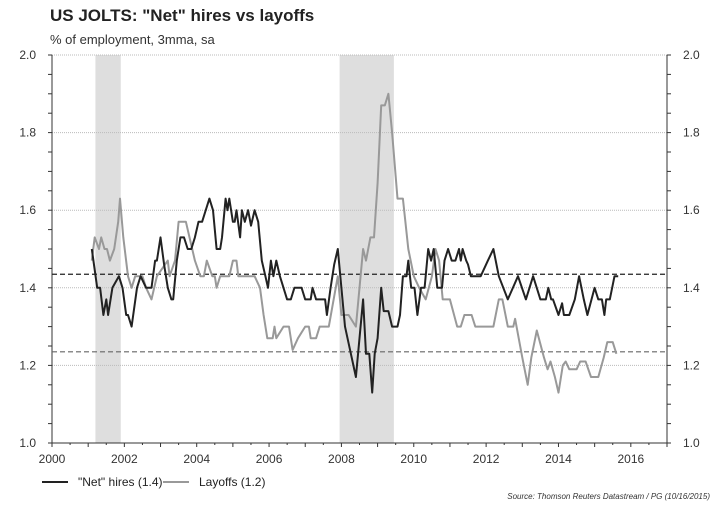 The image size is (718, 506). Describe the element at coordinates (27, 210) in the screenshot. I see `y-tick-left: 1.6` at that location.